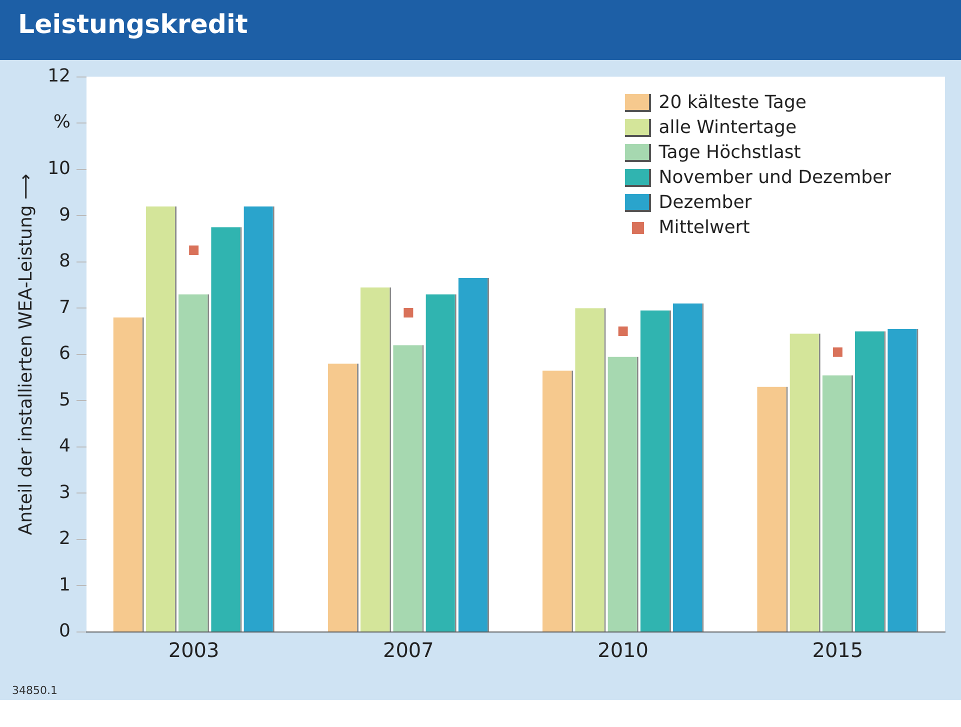  Describe the element at coordinates (838, 650) in the screenshot. I see `x-tick-label: 2015` at that location.